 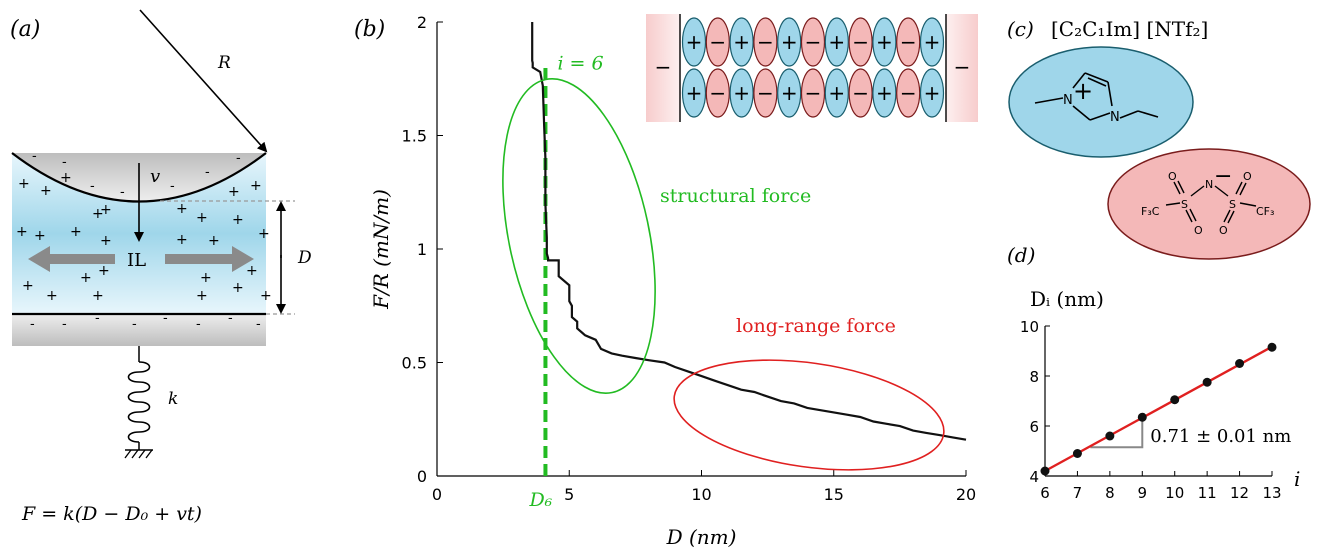 I want to click on left-wall-charge: −, so click(x=663, y=67).